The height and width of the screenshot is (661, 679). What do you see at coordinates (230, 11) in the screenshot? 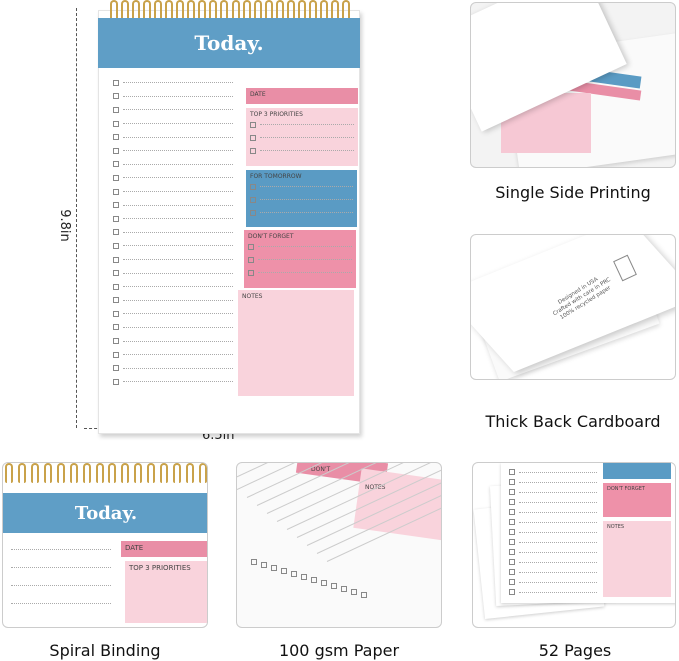
I see `spiral-binding` at bounding box center [230, 11].